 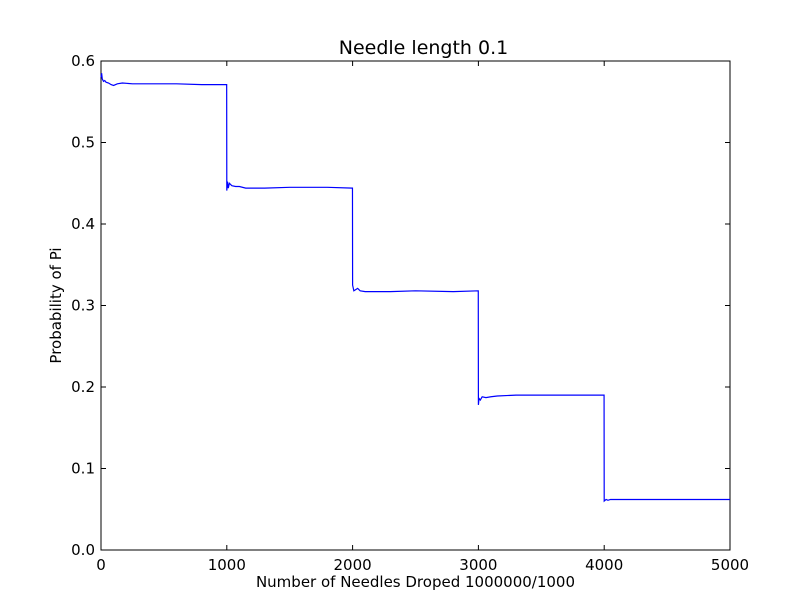 I want to click on x-tick-label: 1000, so click(x=227, y=565).